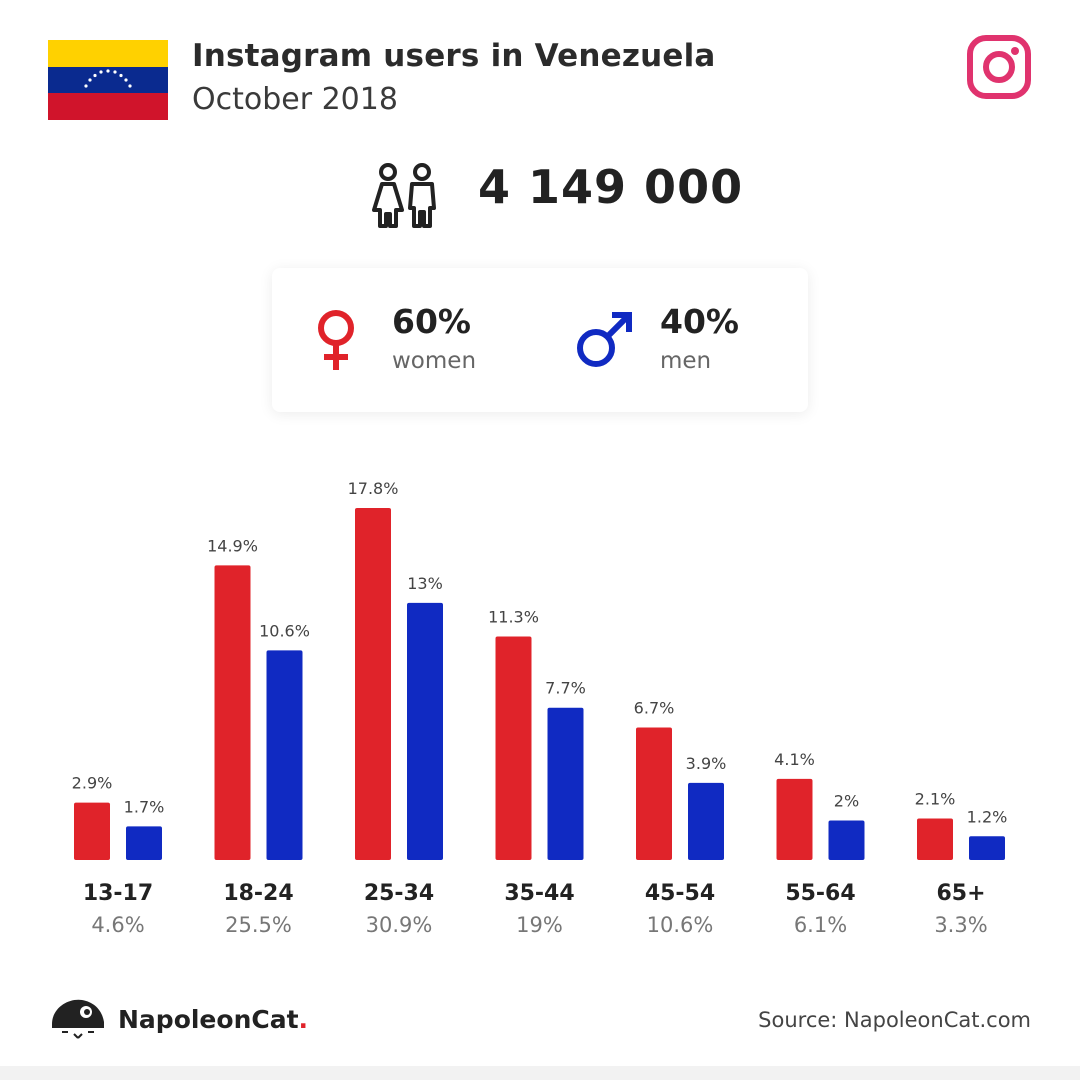 This screenshot has height=1080, width=1080. Describe the element at coordinates (399, 925) in the screenshot. I see `age-group-total-label: 30.9%` at that location.